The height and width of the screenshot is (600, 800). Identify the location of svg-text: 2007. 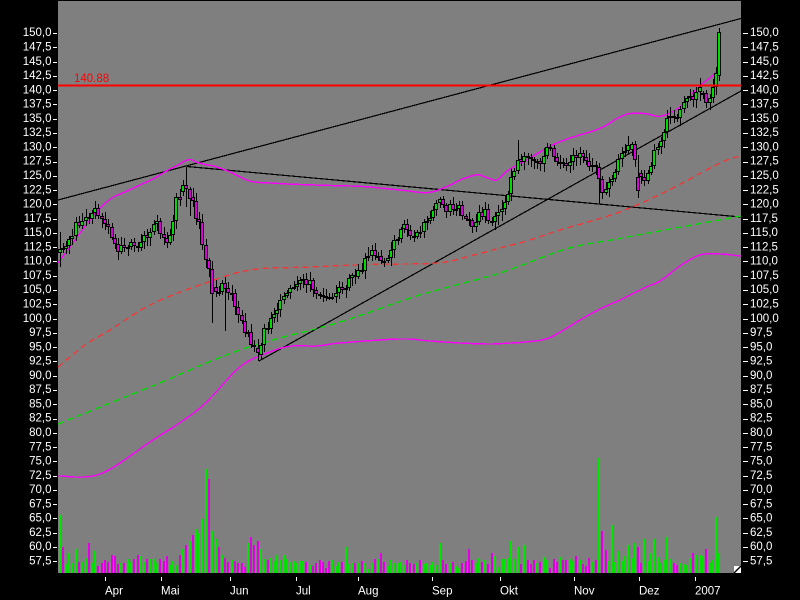
(708, 592).